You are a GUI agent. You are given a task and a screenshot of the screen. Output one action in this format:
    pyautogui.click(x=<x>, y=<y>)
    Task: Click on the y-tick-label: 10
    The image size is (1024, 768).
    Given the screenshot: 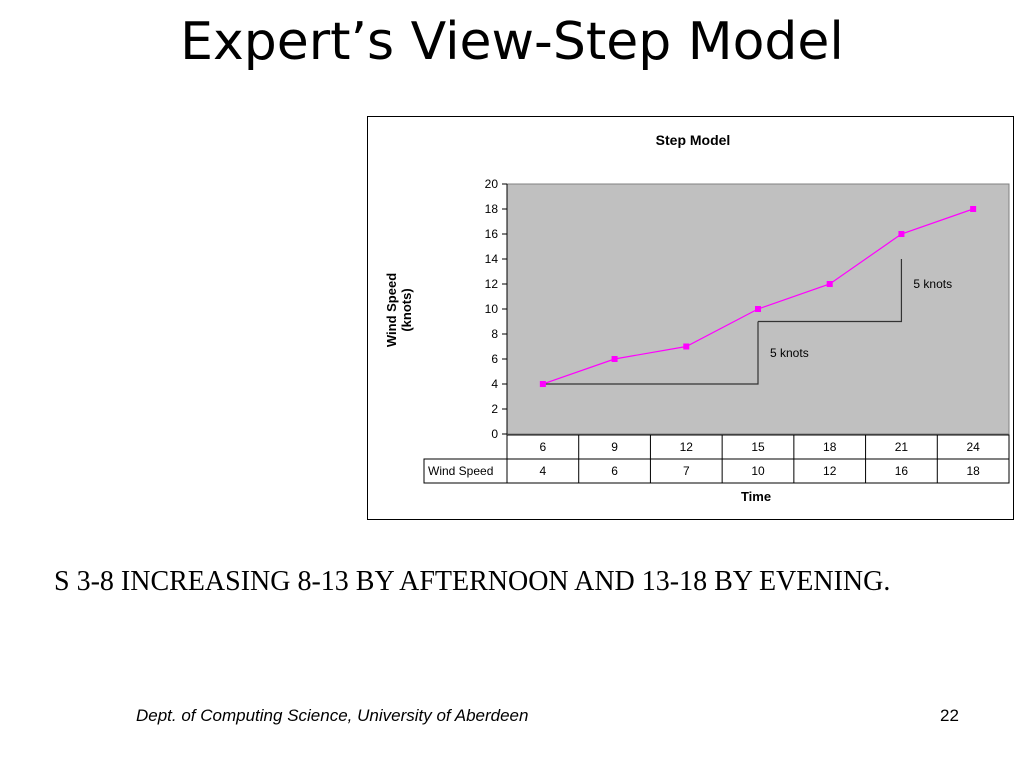 What is the action you would take?
    pyautogui.click(x=492, y=309)
    